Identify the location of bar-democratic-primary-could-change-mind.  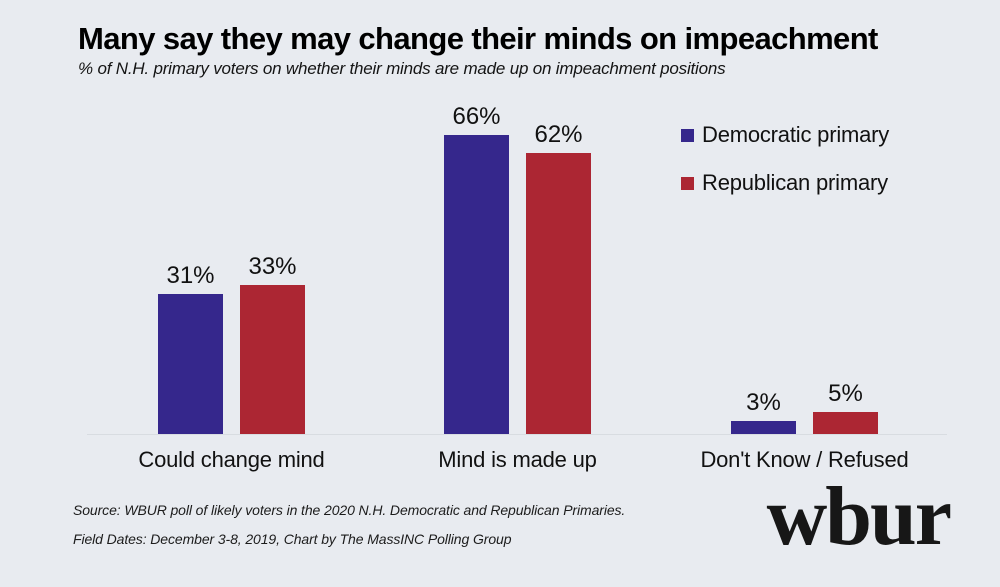
(190, 364).